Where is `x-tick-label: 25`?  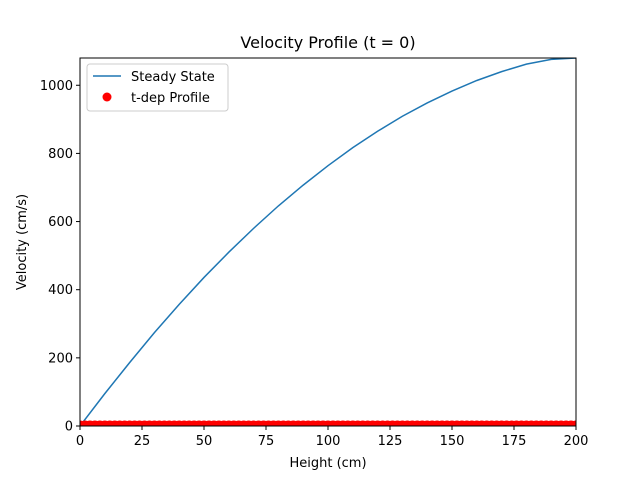 x-tick-label: 25 is located at coordinates (142, 441).